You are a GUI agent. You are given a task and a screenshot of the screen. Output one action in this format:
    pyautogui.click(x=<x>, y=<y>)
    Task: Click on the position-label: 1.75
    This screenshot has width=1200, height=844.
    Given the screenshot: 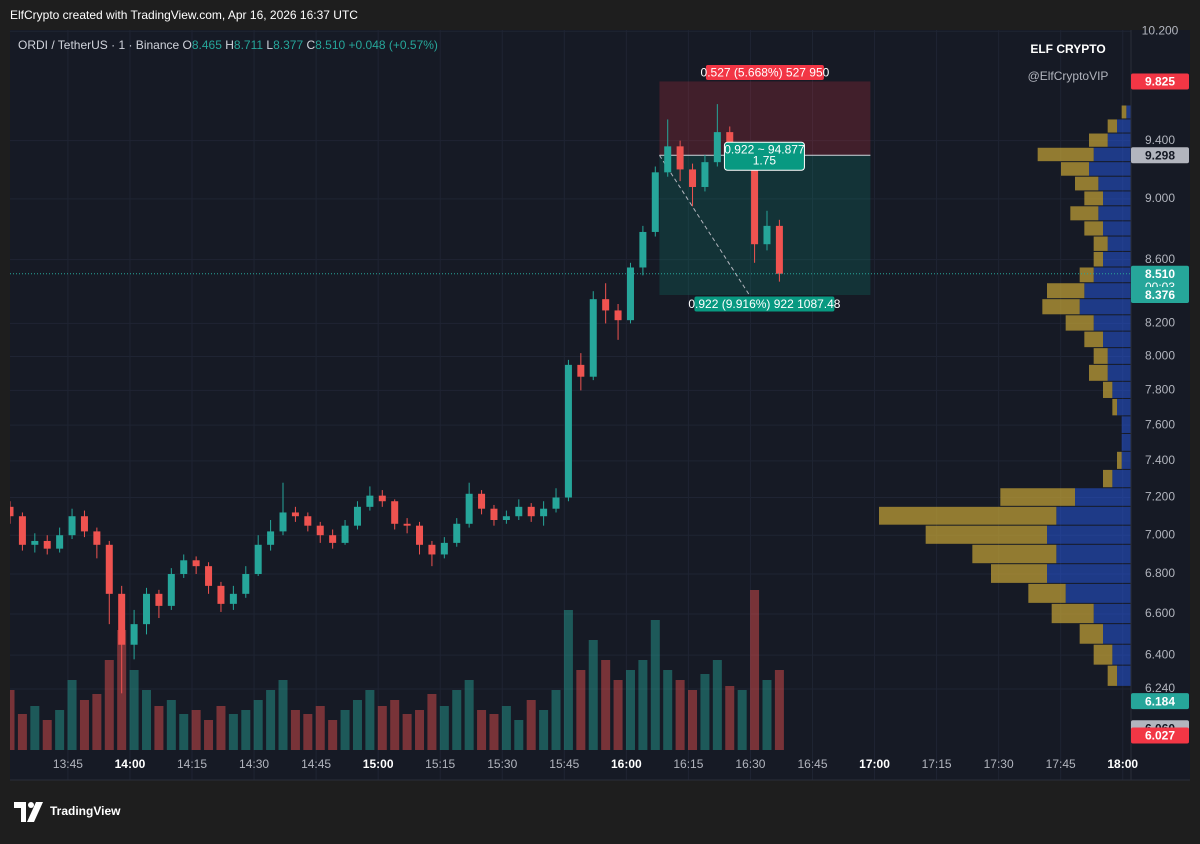 What is the action you would take?
    pyautogui.click(x=765, y=160)
    